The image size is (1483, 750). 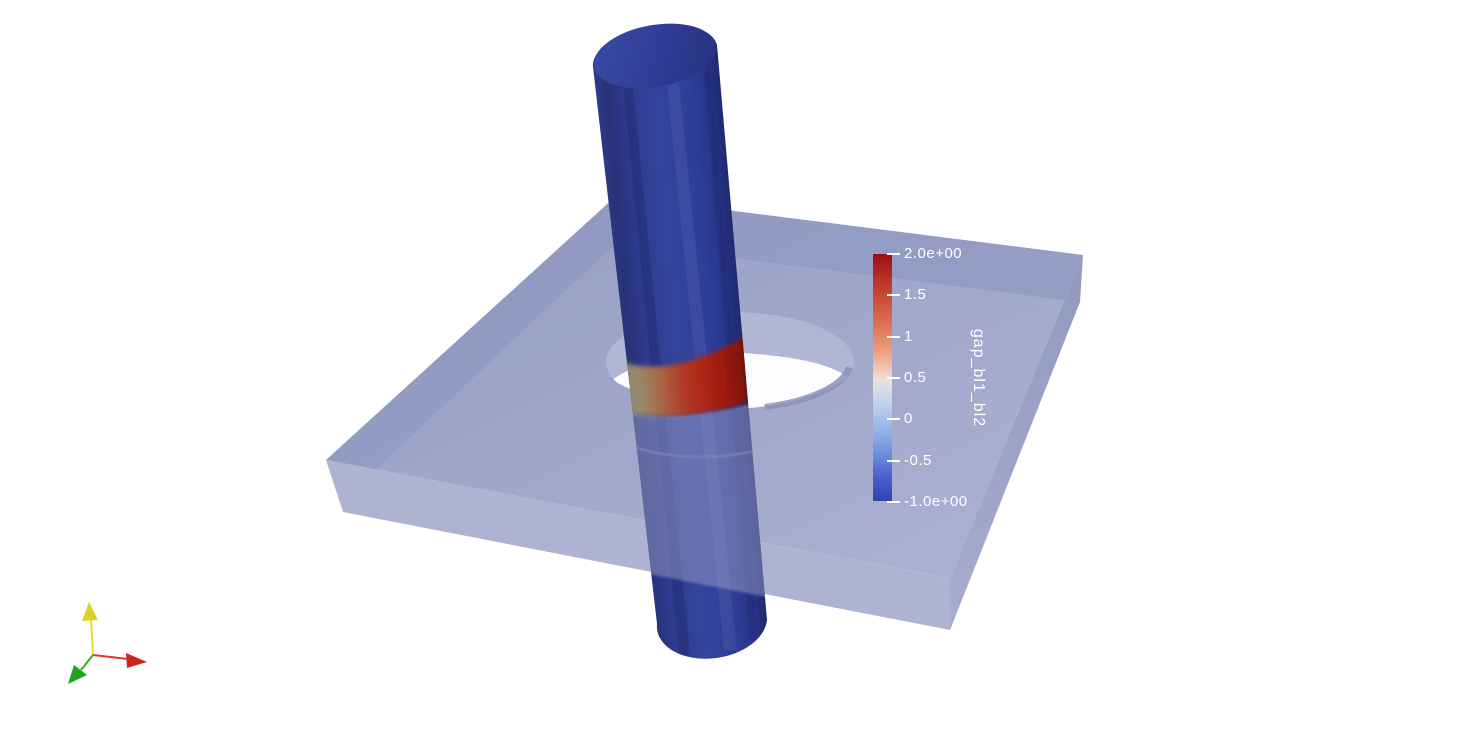 I want to click on colorbar-ticks, so click(x=893, y=378).